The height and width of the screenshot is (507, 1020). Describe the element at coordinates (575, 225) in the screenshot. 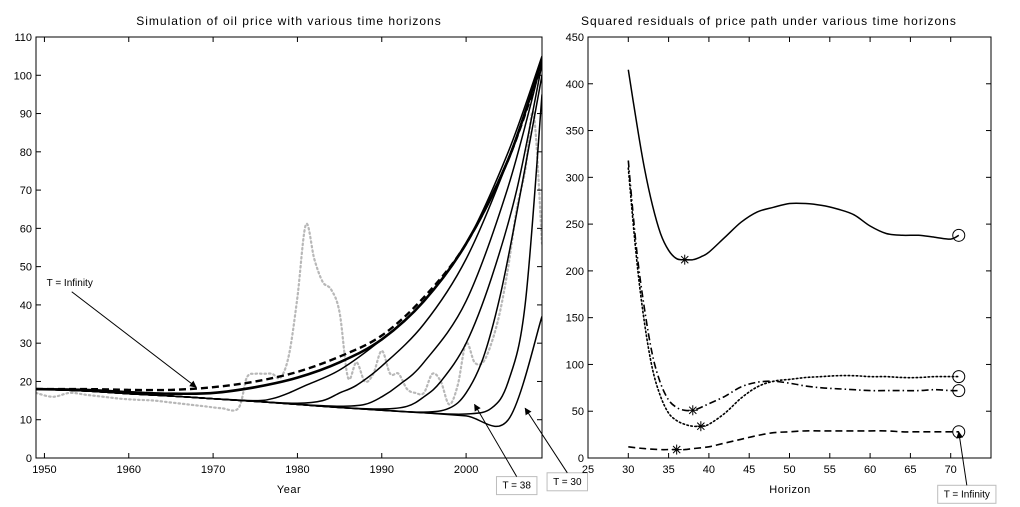

I see `right-ytick-label-5: 250` at that location.